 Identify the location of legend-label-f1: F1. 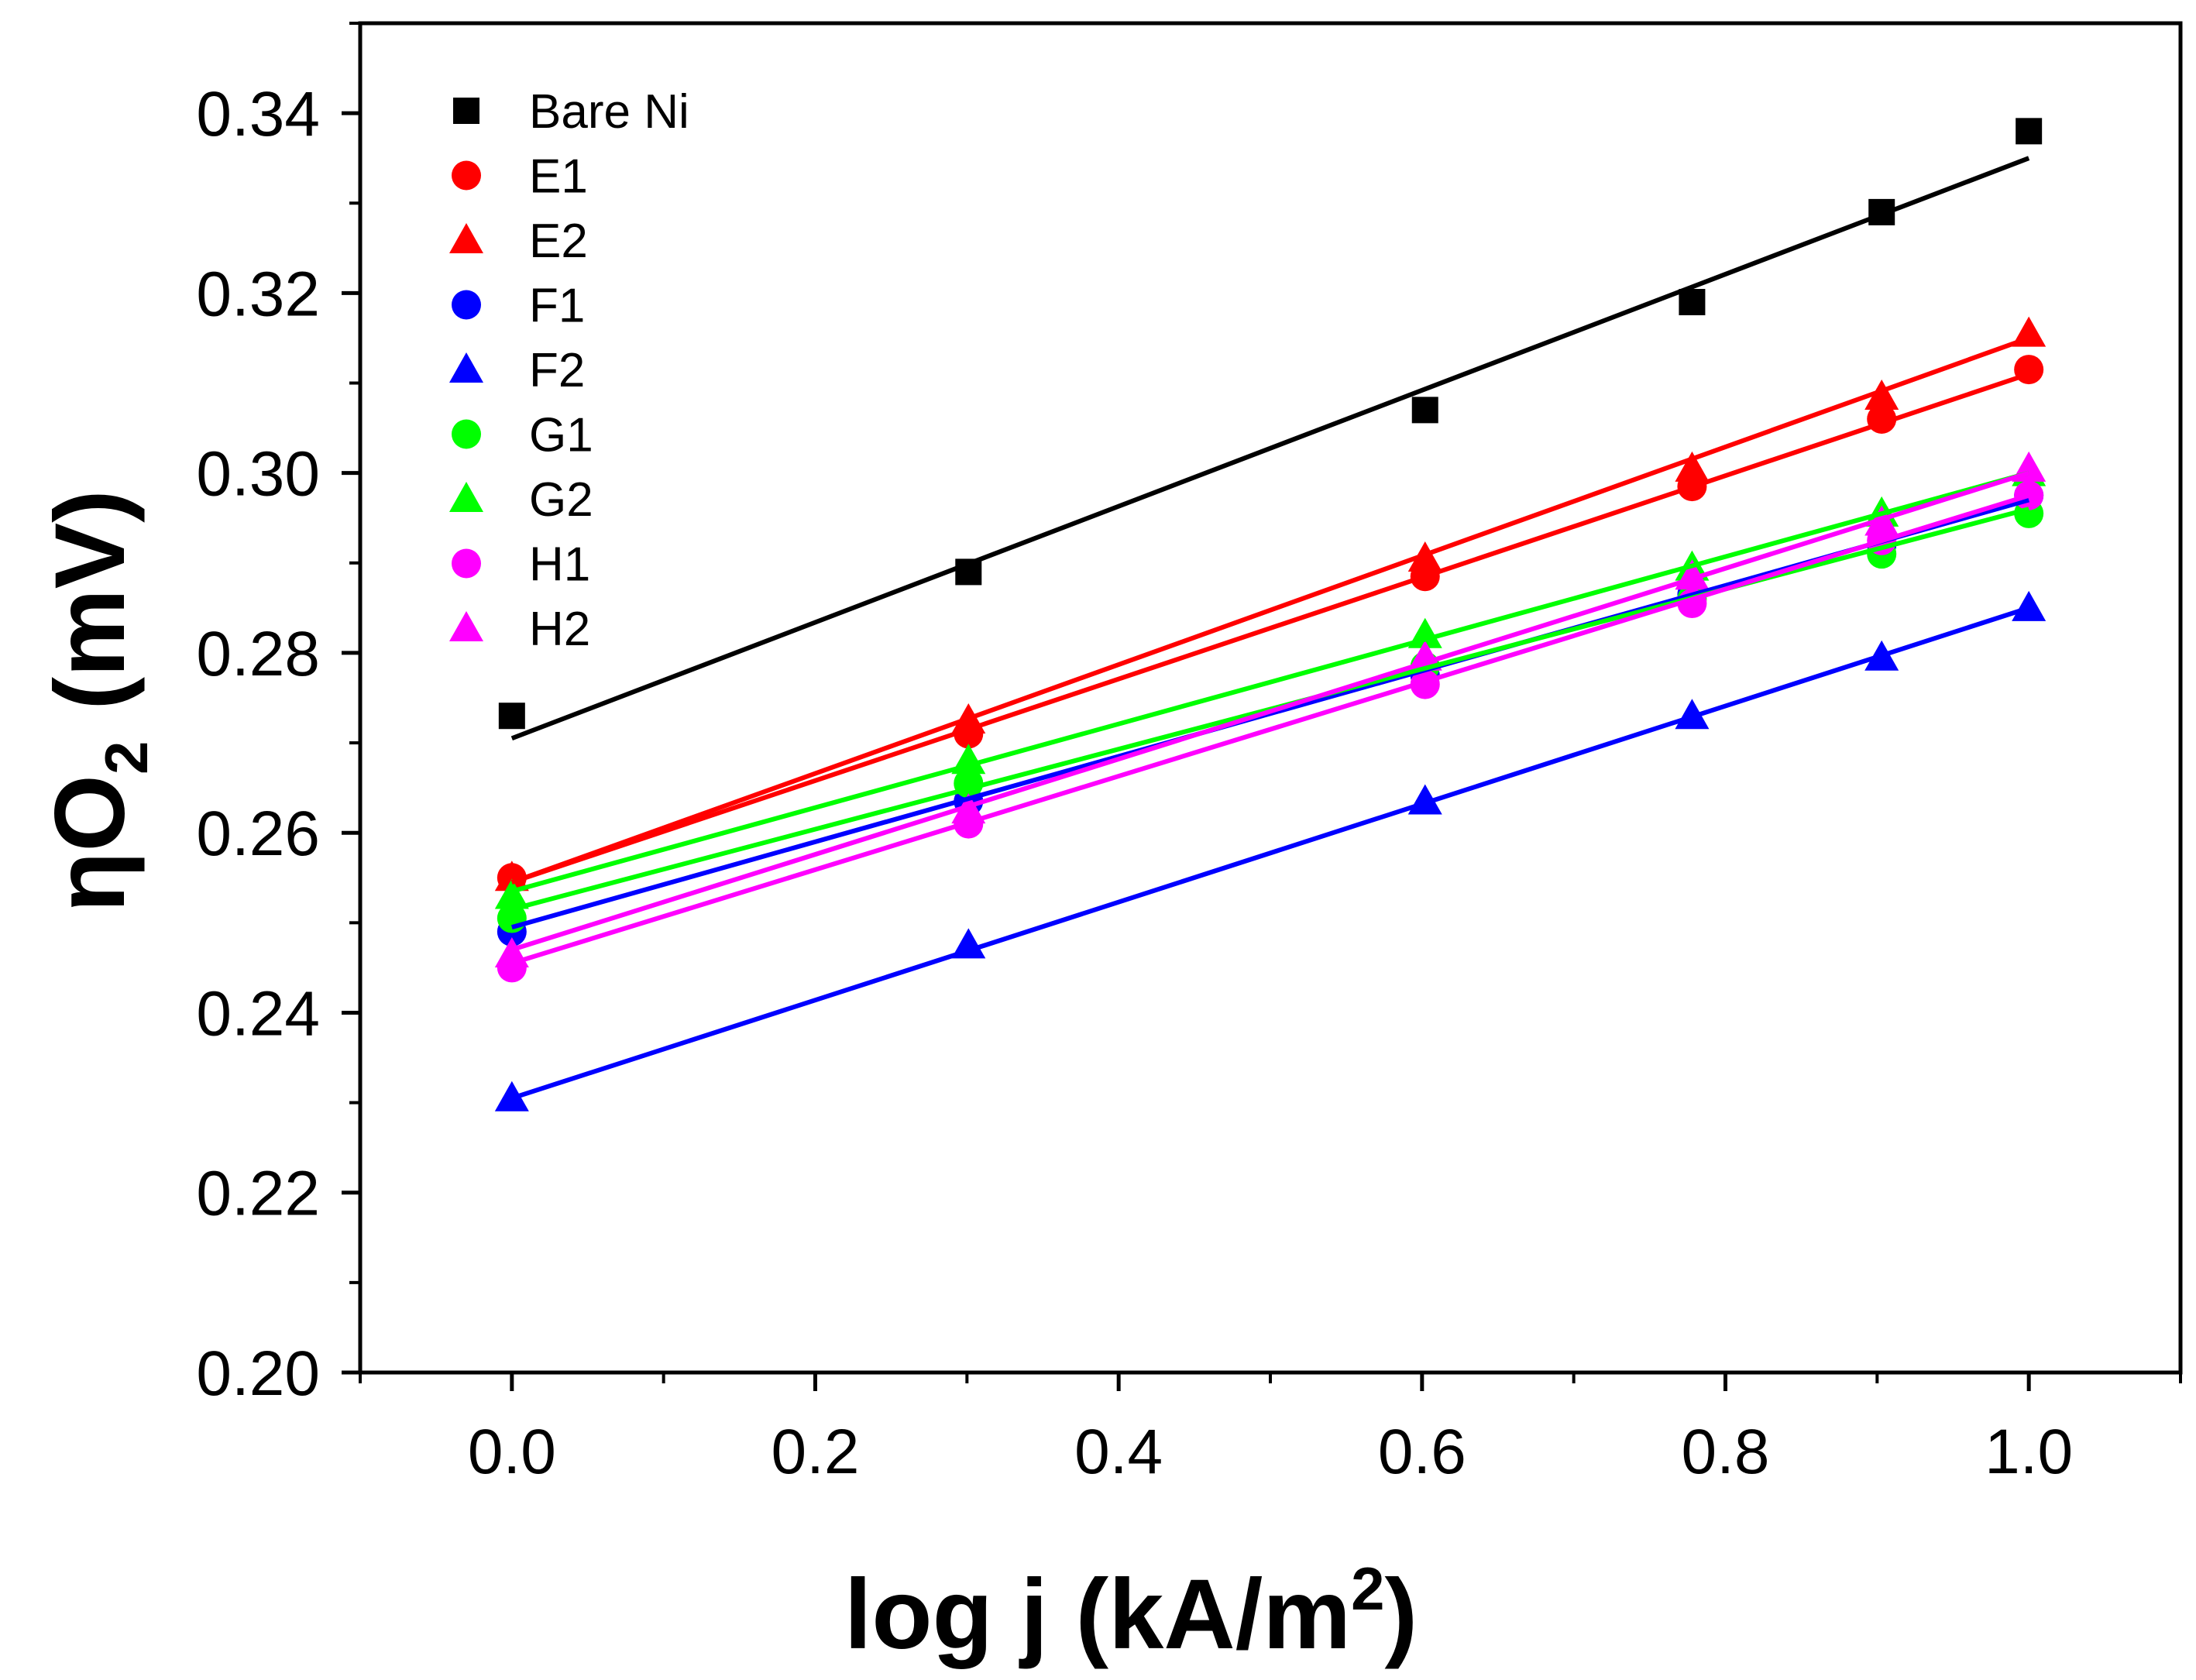
(557, 306).